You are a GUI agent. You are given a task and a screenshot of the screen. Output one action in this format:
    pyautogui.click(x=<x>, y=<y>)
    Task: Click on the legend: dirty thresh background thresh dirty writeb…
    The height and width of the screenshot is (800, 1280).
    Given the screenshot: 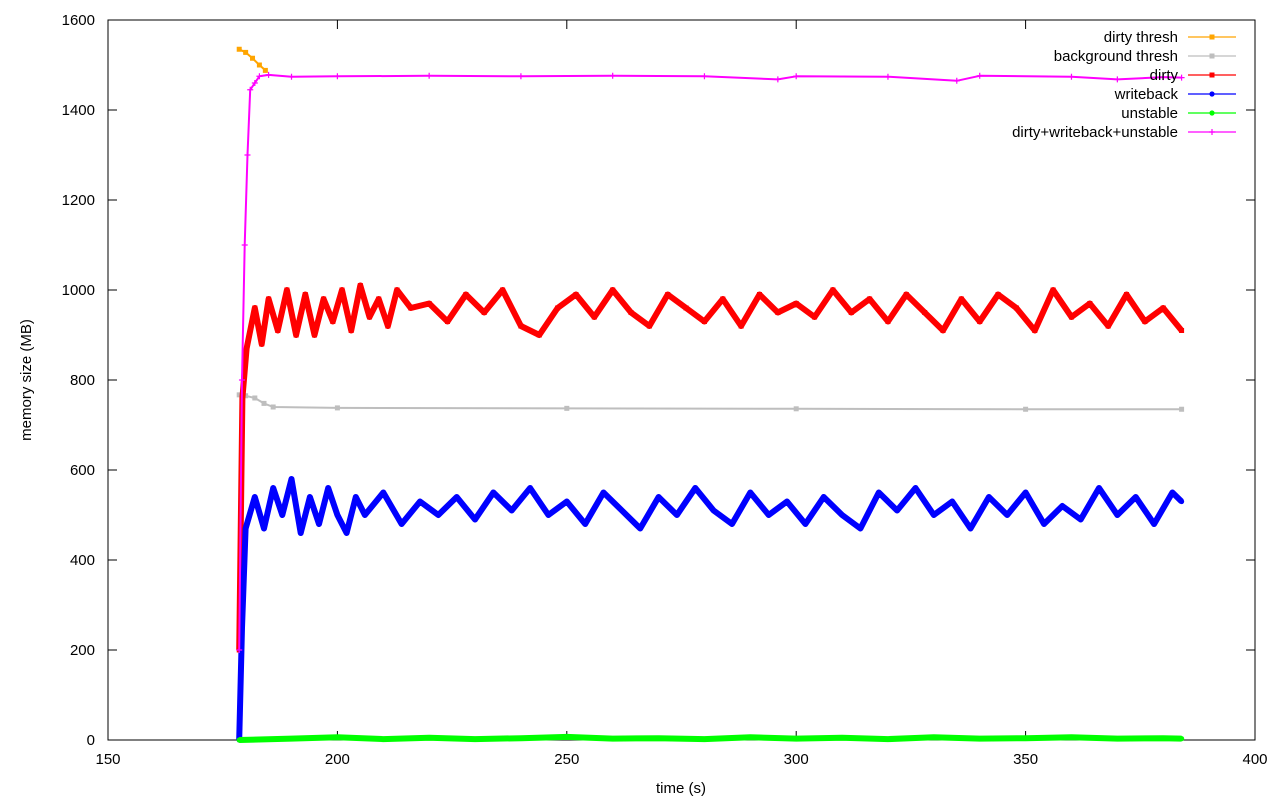 What is the action you would take?
    pyautogui.click(x=1124, y=85)
    